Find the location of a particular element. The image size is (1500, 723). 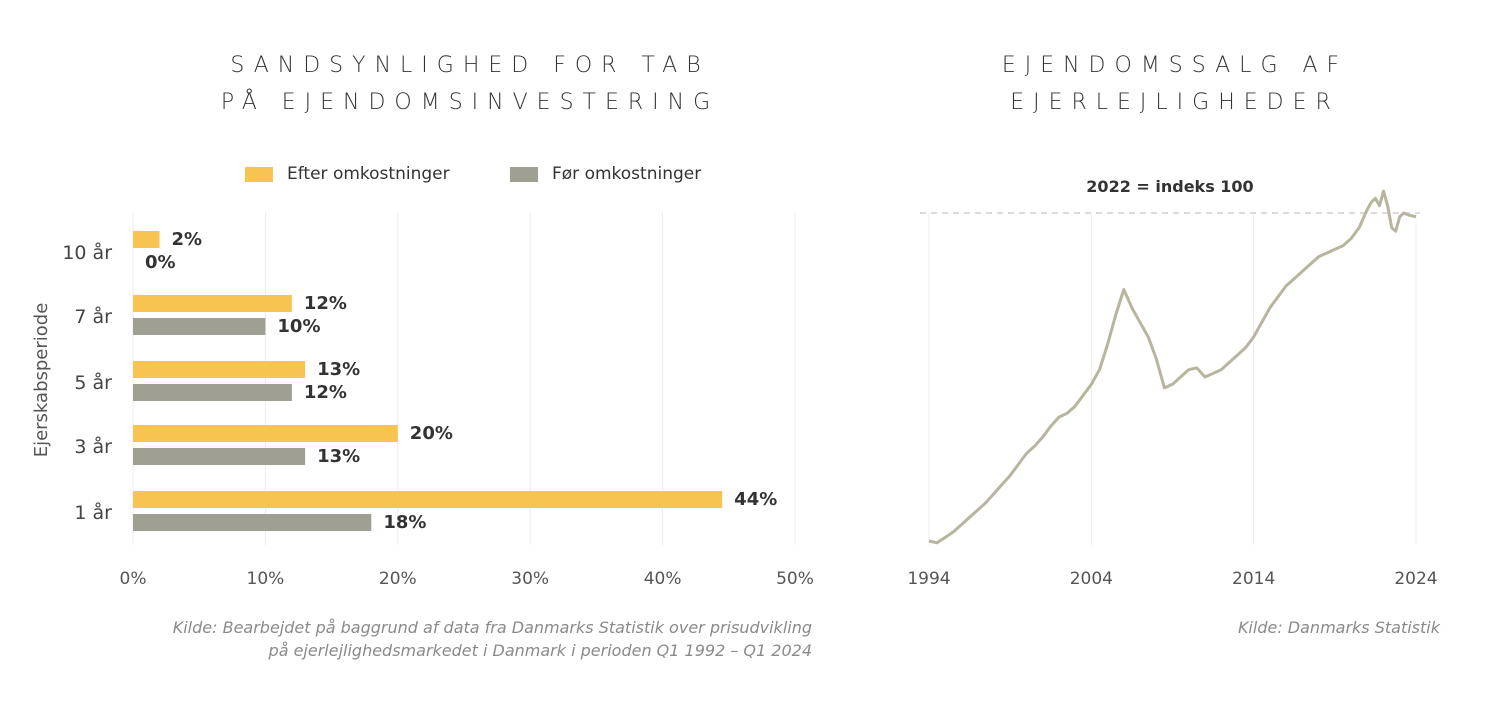

legend-swatch-after is located at coordinates (259, 174).